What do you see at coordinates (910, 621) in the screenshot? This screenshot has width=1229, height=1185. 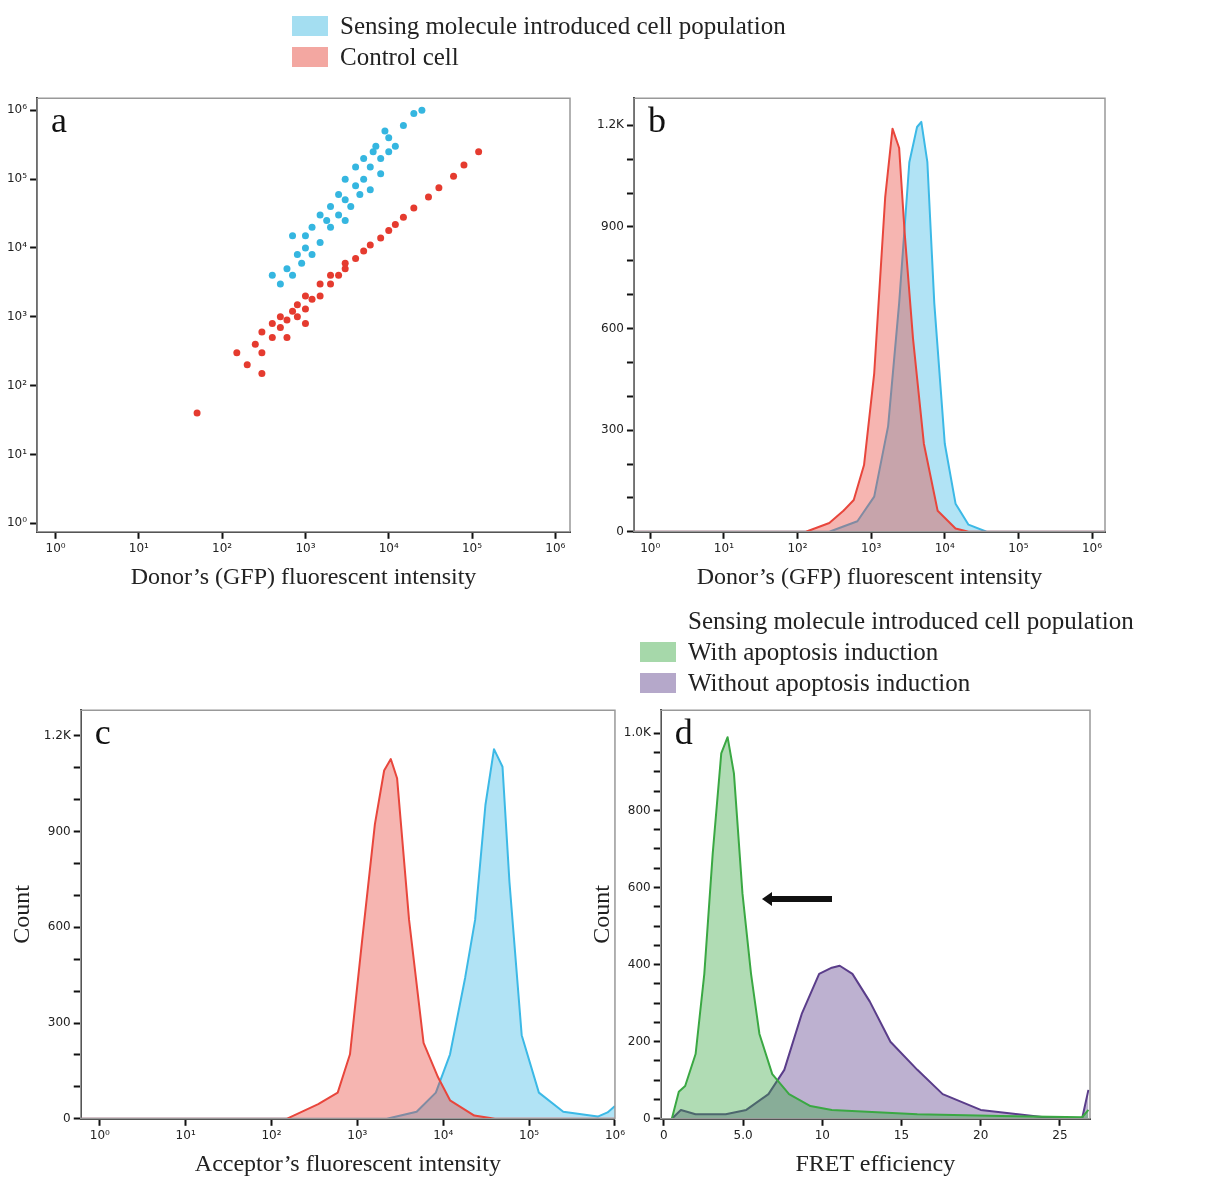 I see `legend-title: Sensing molecule introduced cell population` at bounding box center [910, 621].